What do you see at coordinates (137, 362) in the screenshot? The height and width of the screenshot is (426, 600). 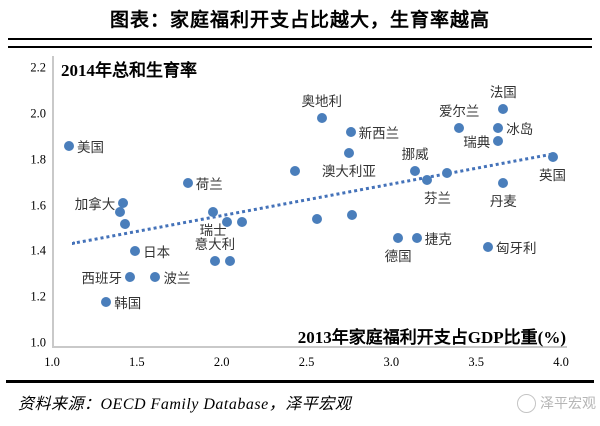 I see `x-tick-label: 1.5` at bounding box center [137, 362].